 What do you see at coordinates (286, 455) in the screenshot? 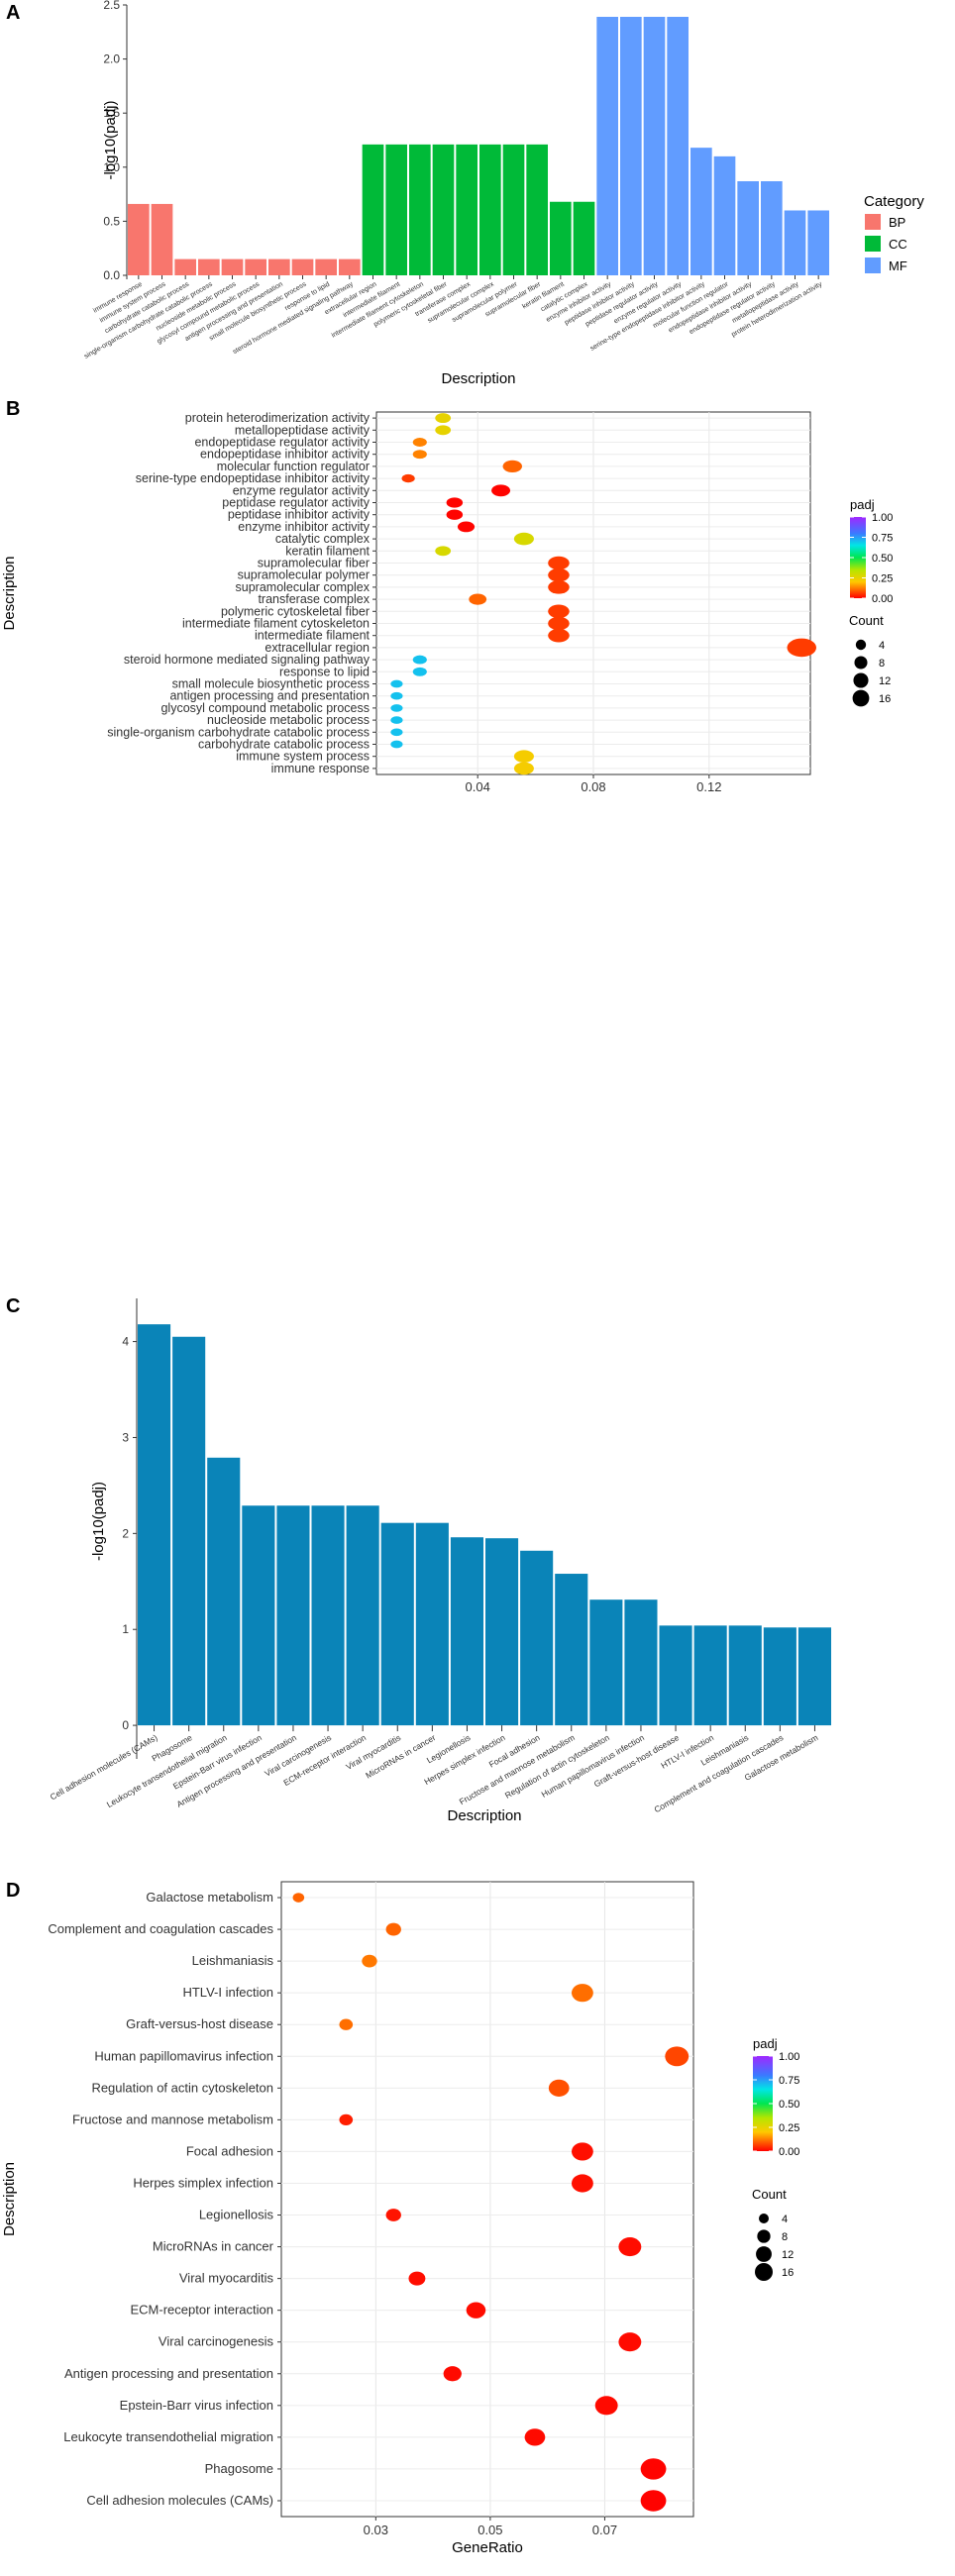
I see `y-tick-label: endopeptidase inhibitor activity` at bounding box center [286, 455].